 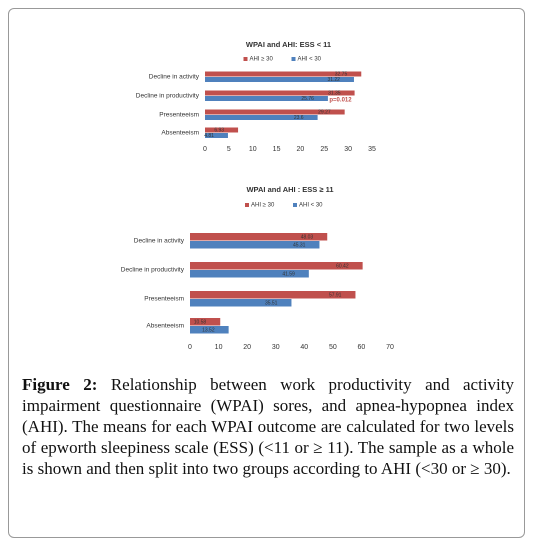 What do you see at coordinates (271, 303) in the screenshot?
I see `value-label: 35.51` at bounding box center [271, 303].